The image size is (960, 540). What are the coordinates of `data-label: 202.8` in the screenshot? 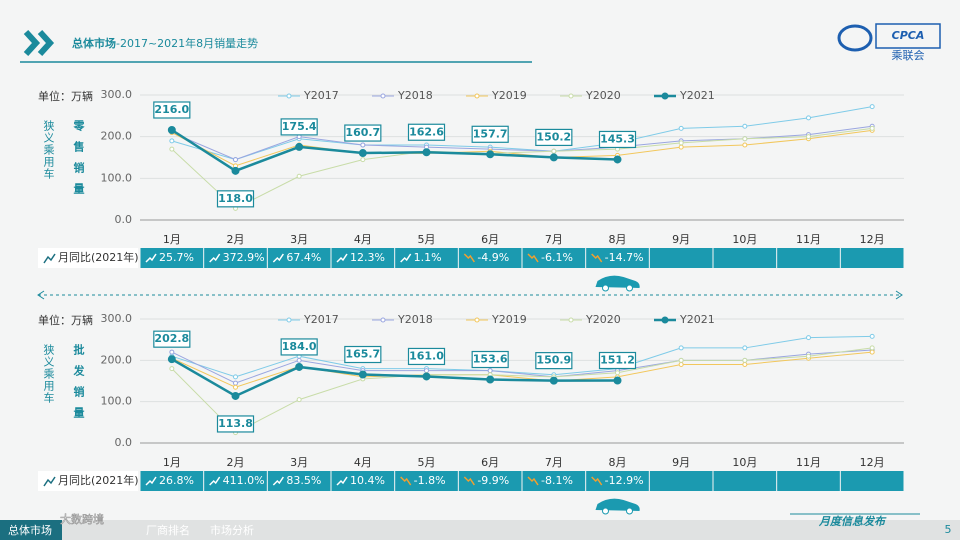 It's located at (171, 338).